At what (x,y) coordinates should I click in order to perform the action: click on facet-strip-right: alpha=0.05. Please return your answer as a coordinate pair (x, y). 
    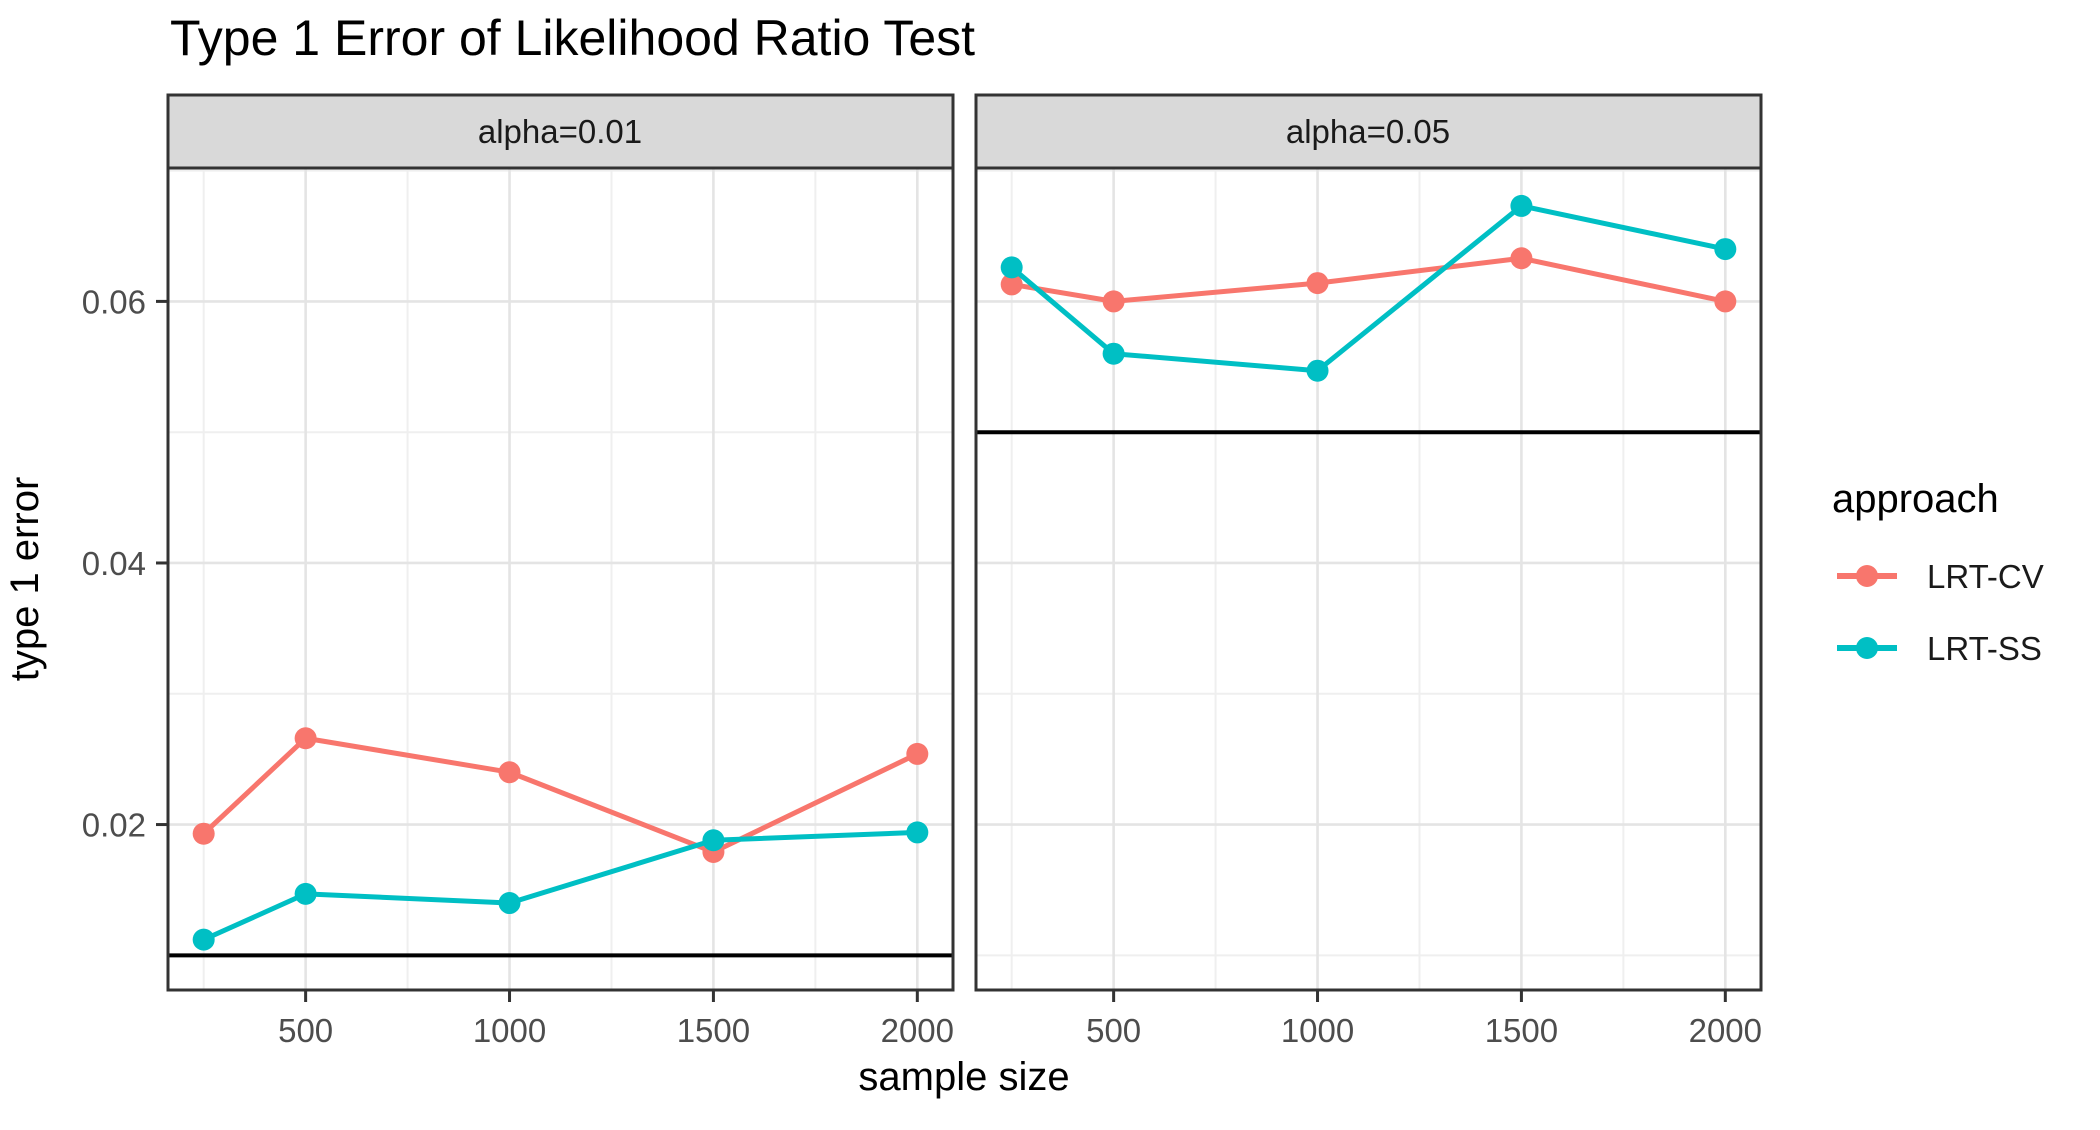
    Looking at the image, I should click on (1368, 131).